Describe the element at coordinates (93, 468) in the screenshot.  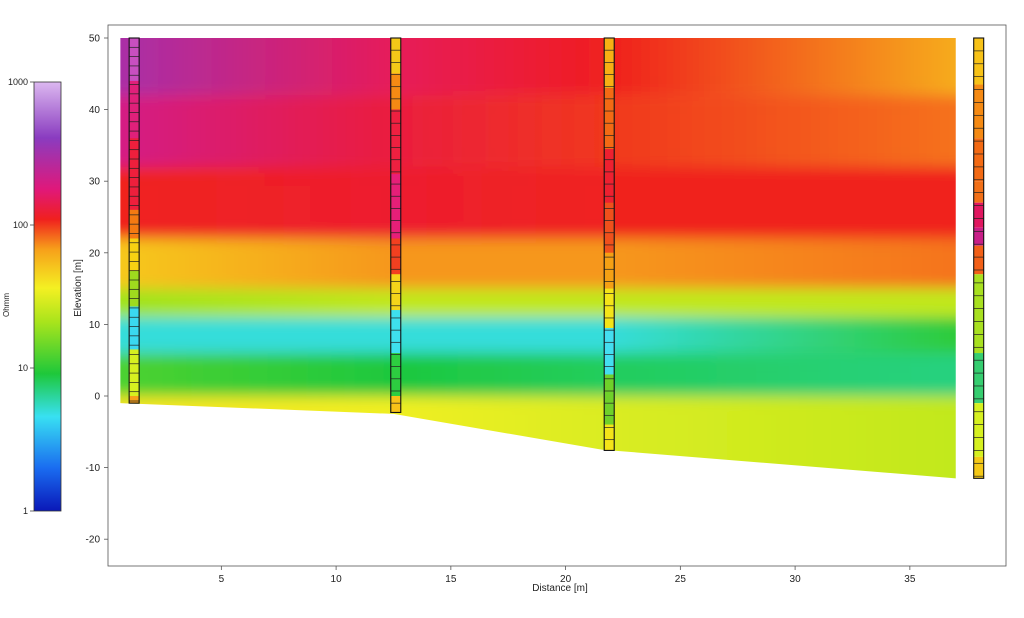
I see `y-tick-label: -10` at that location.